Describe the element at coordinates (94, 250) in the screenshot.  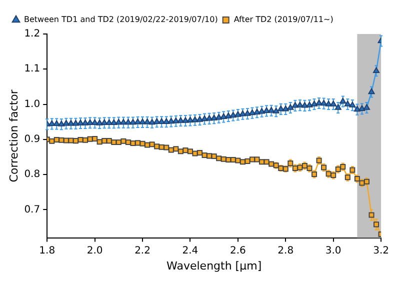
I see `x-tick-label: 2.0` at that location.